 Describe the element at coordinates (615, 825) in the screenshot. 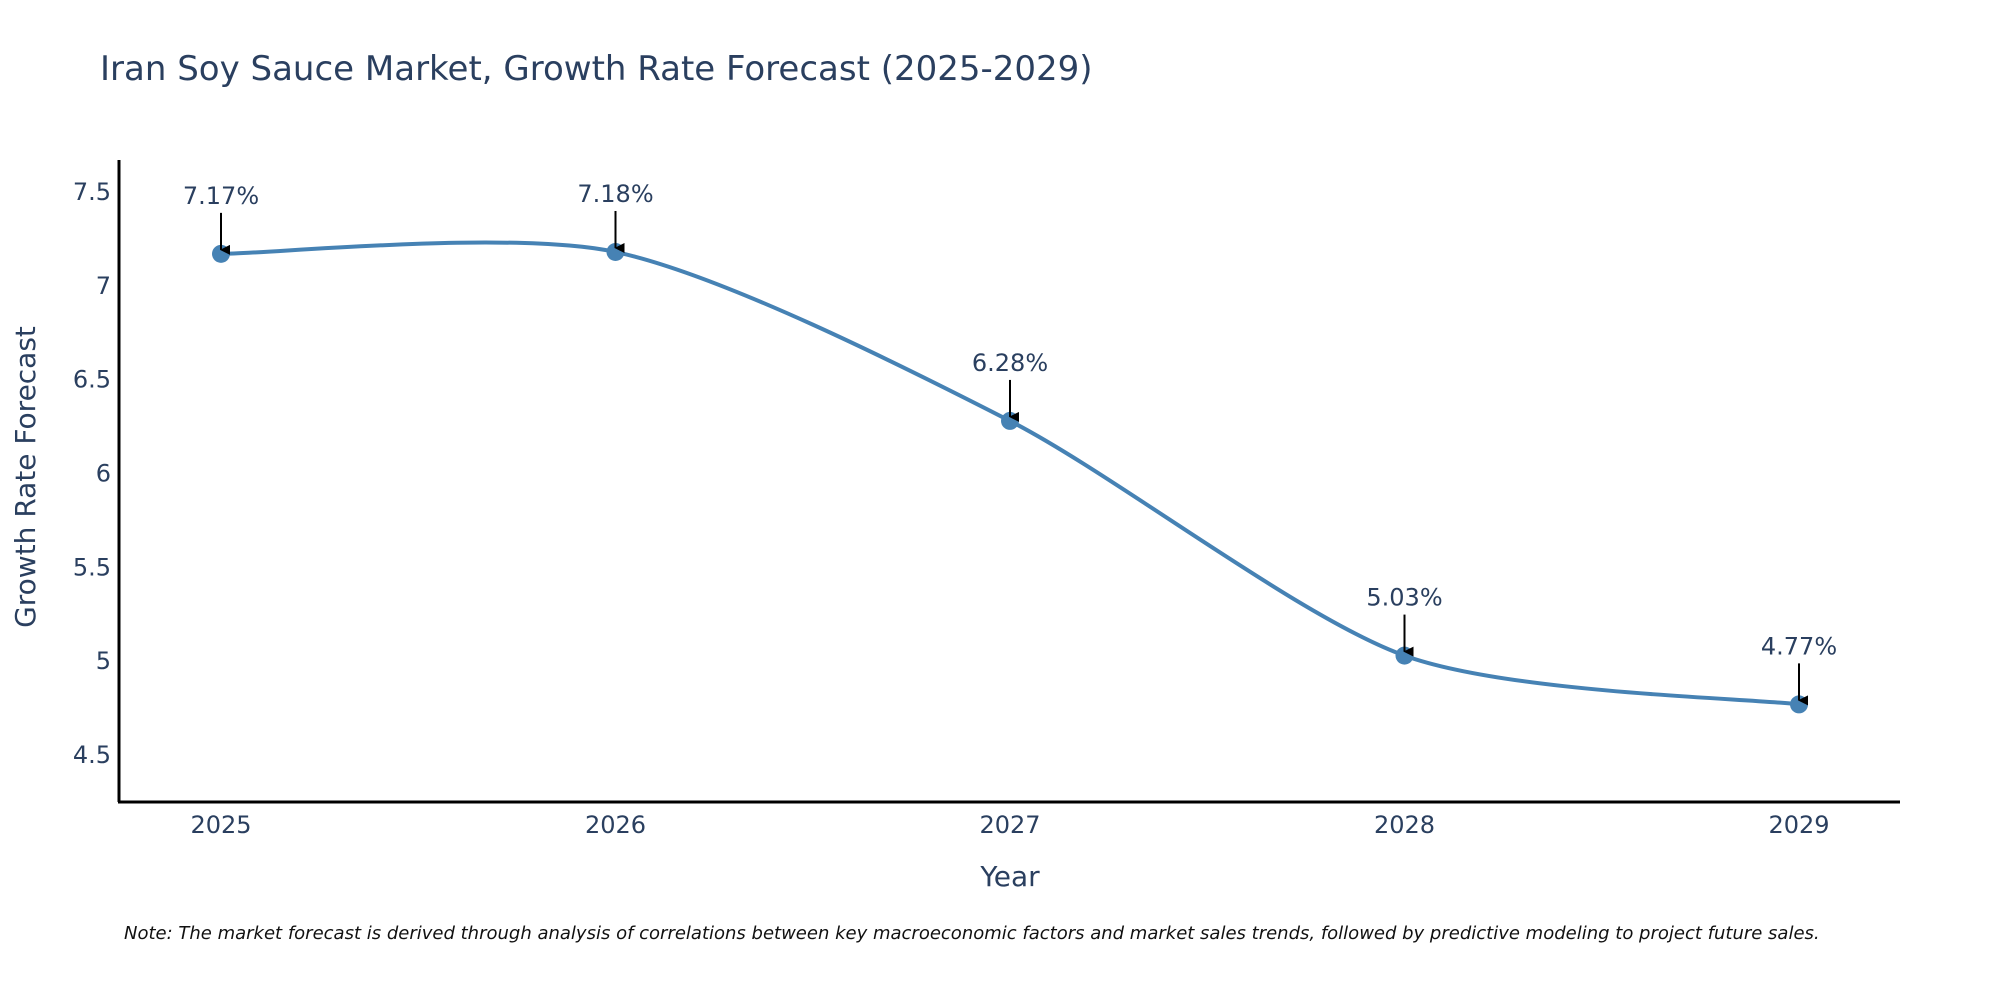

I see `x-tick-label: 2026` at that location.